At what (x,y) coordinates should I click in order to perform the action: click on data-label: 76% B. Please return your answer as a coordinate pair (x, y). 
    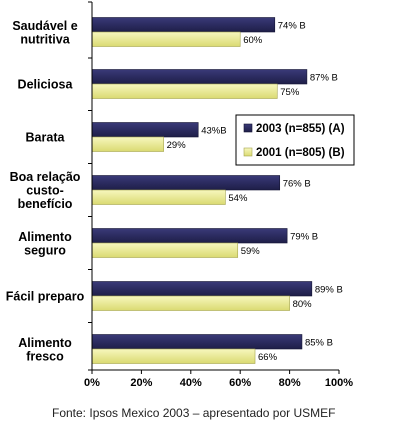
    Looking at the image, I should click on (297, 183).